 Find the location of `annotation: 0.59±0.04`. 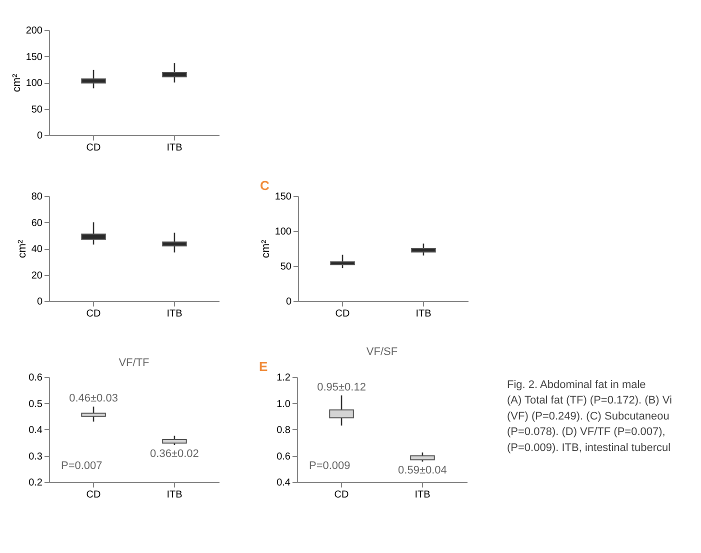

annotation: 0.59±0.04 is located at coordinates (422, 470).